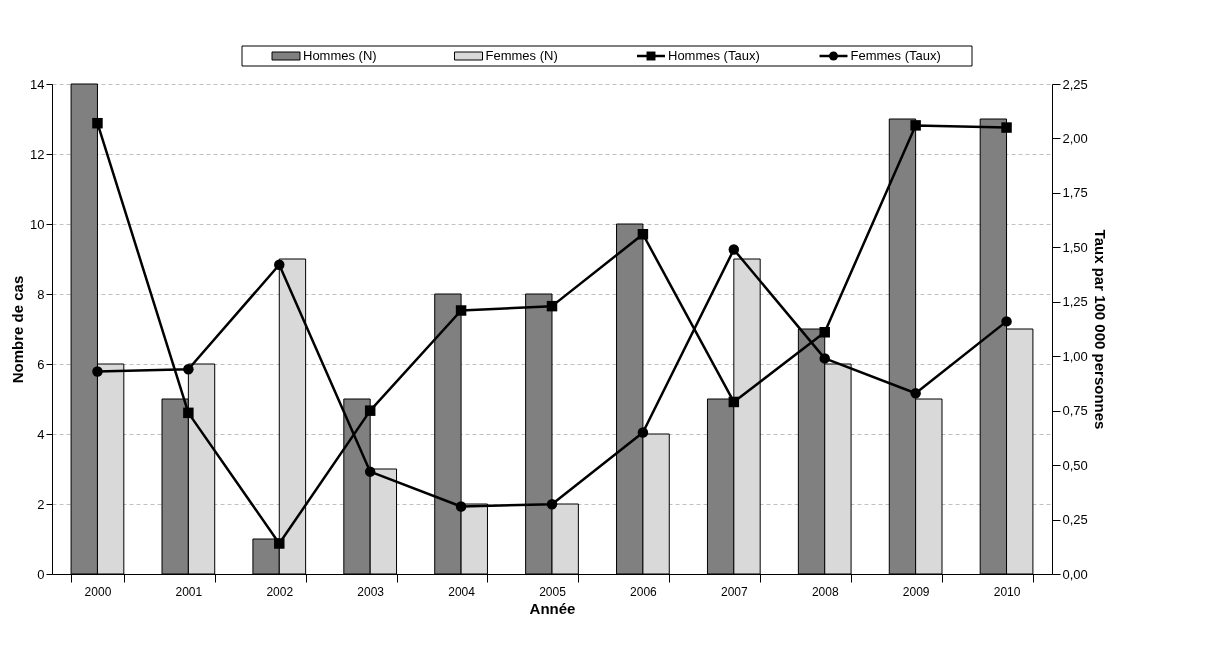  Describe the element at coordinates (714, 55) in the screenshot. I see `legend-label: Hommes (Taux)` at that location.